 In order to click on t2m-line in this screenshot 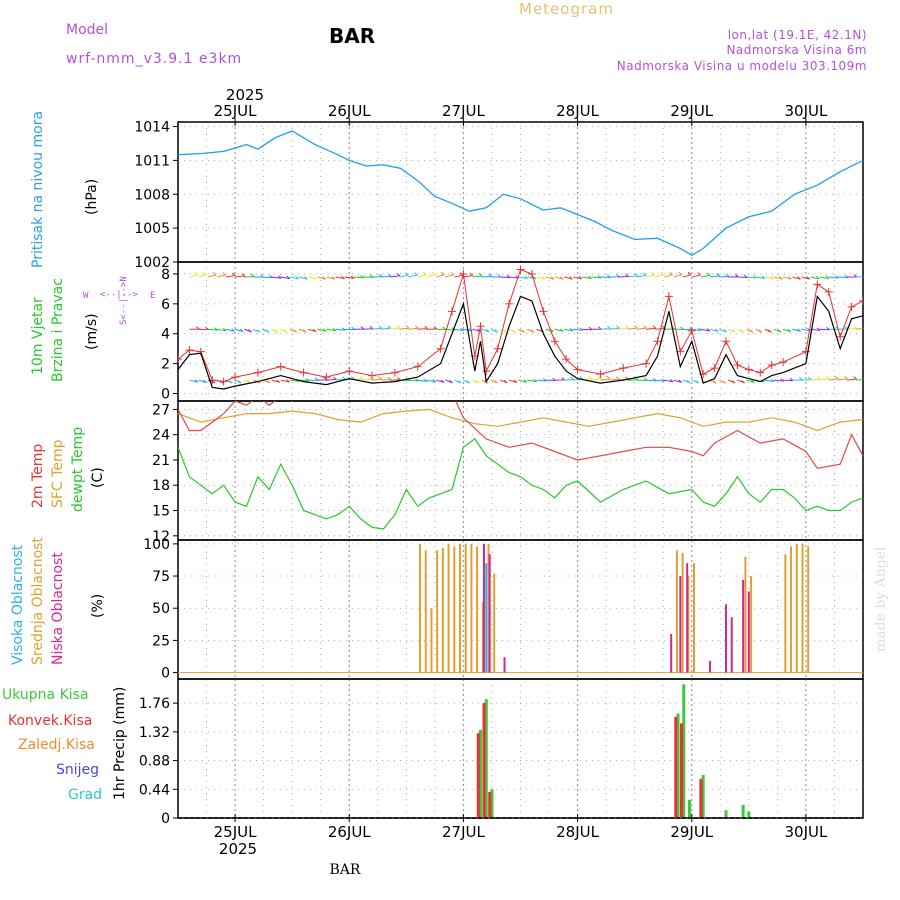, I will do `click(520, 435)`.